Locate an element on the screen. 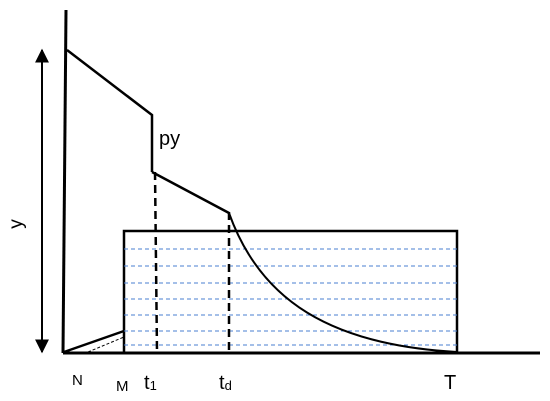 The height and width of the screenshot is (401, 550). pressure-line-lower is located at coordinates (190, 192).